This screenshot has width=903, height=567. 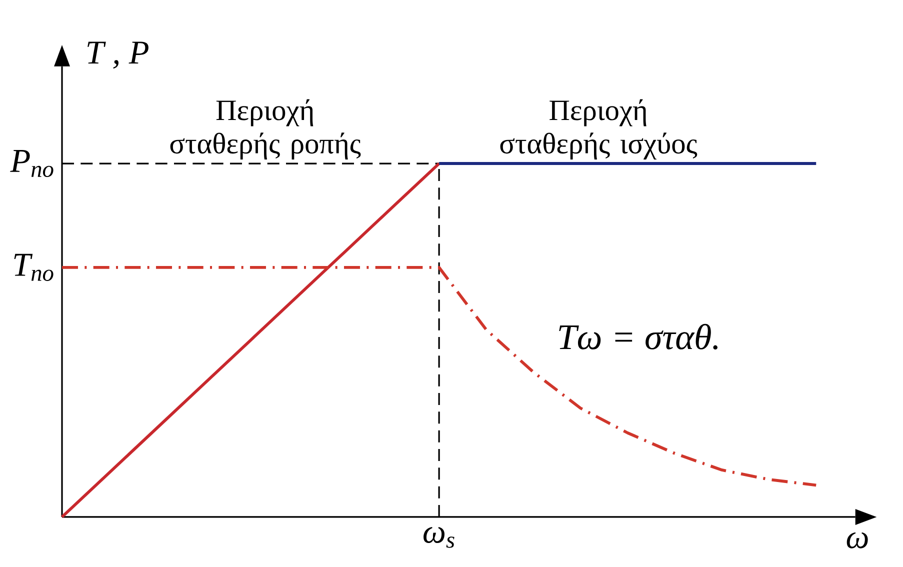 I want to click on ref-line-label: P$_{no}$, so click(x=32, y=164).